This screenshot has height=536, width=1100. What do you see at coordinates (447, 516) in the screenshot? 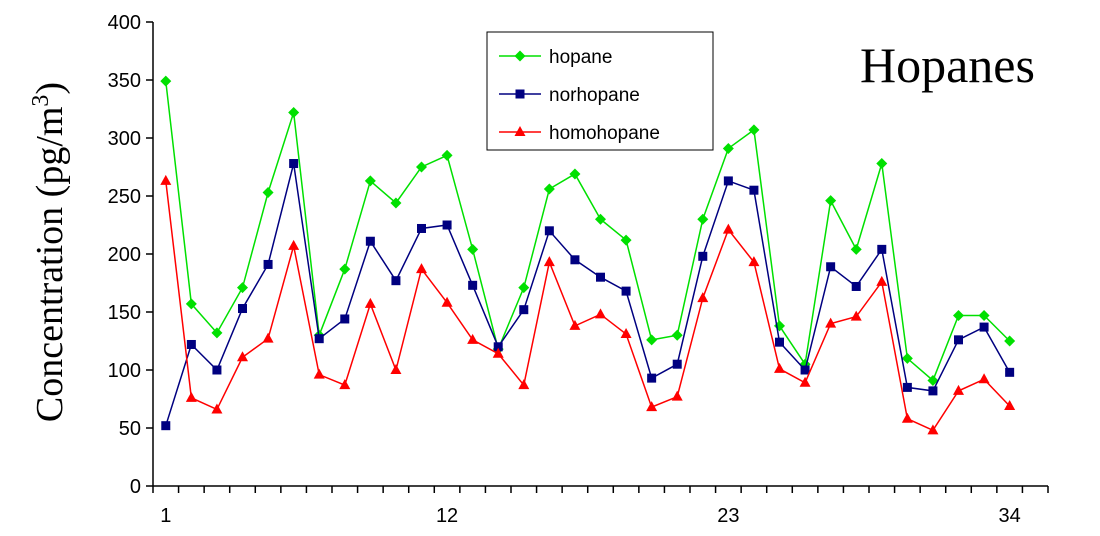
I see `x-tick-label: 12` at bounding box center [447, 516].